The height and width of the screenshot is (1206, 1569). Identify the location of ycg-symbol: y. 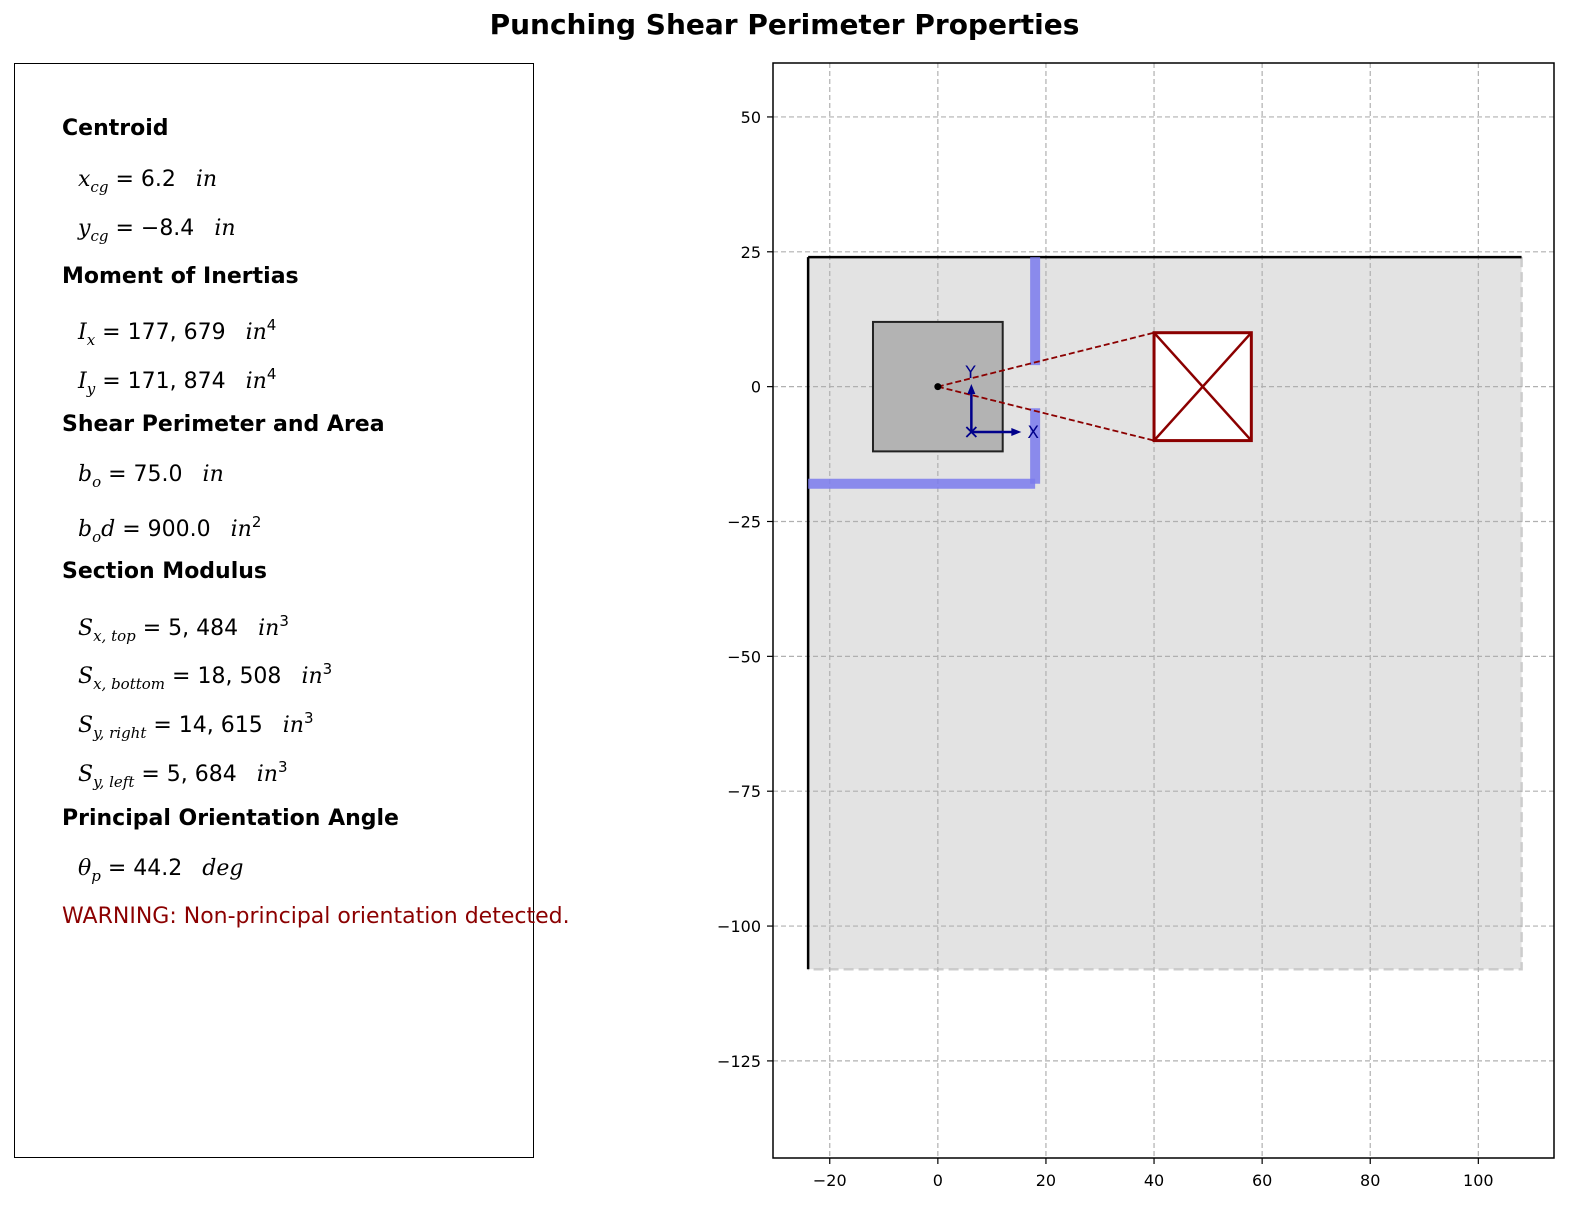
(84, 228).